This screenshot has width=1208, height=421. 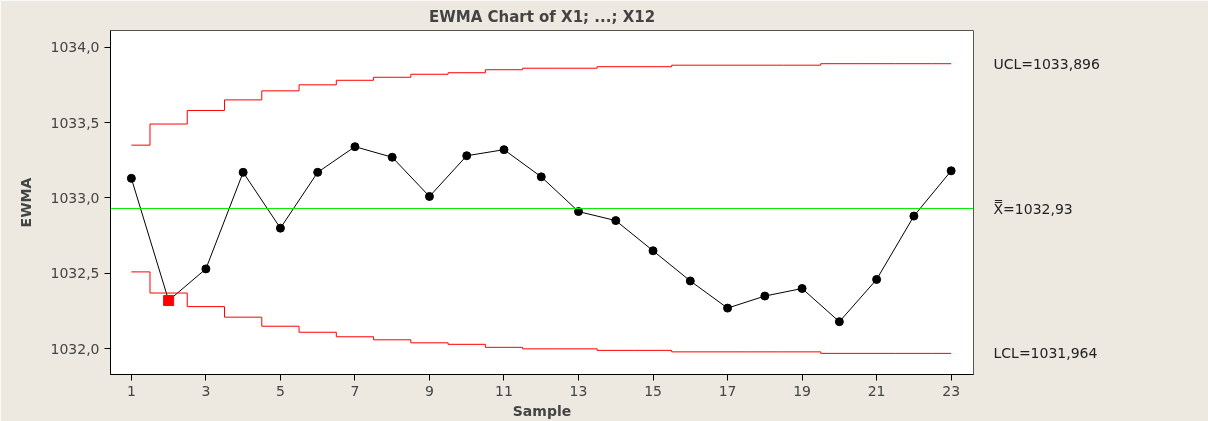 What do you see at coordinates (727, 390) in the screenshot?
I see `x-tick-label: 17` at bounding box center [727, 390].